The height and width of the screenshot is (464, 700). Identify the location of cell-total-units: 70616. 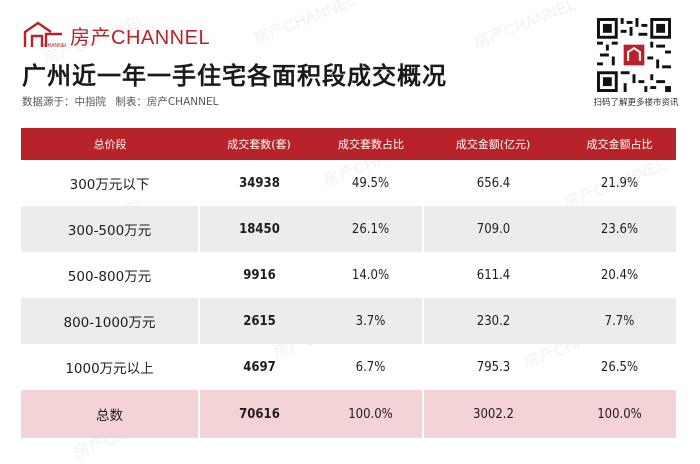
(258, 414).